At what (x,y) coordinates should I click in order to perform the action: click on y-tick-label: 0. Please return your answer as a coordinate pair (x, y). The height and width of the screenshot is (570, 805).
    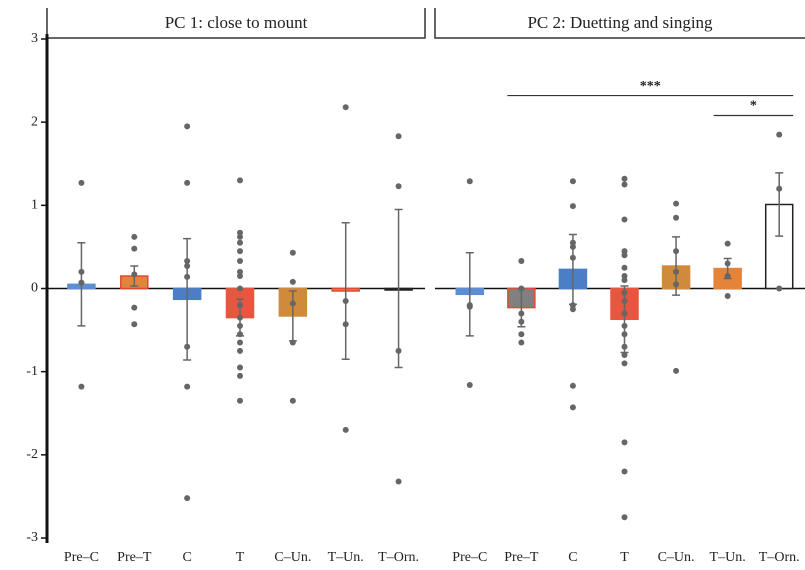
    Looking at the image, I should click on (34, 288).